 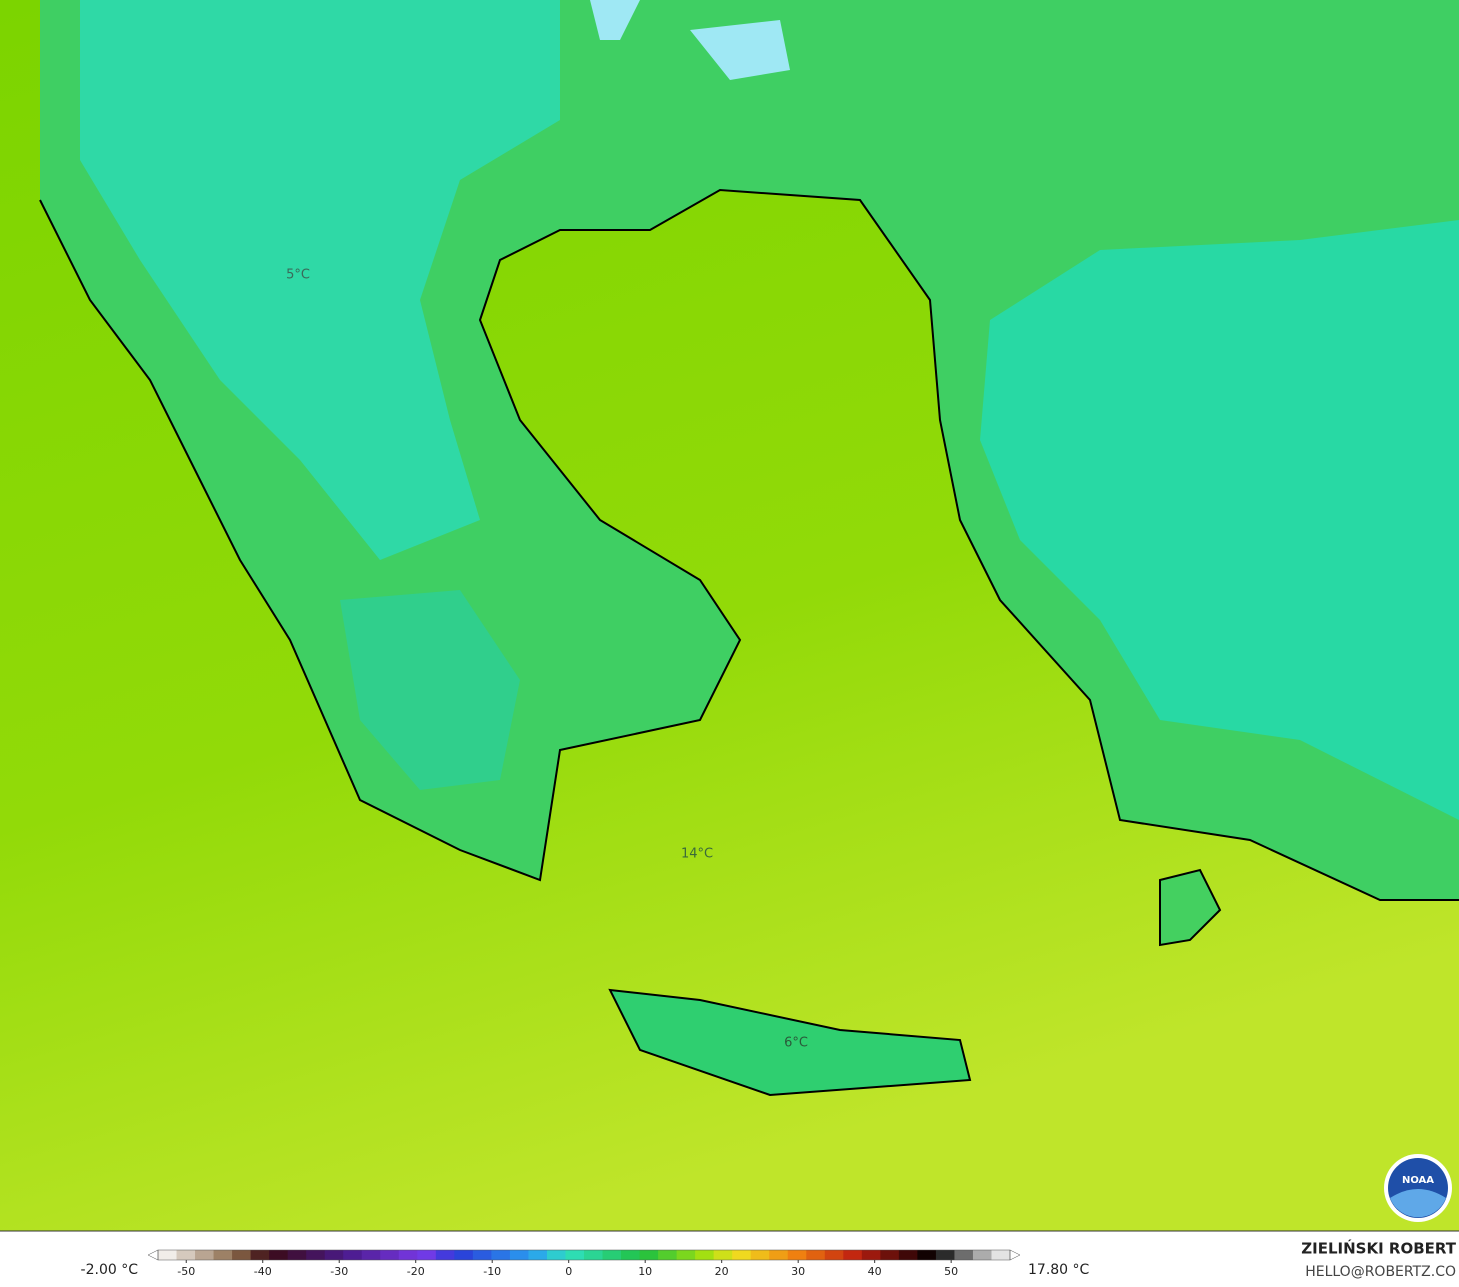 I want to click on land-balkans, so click(x=320, y=280).